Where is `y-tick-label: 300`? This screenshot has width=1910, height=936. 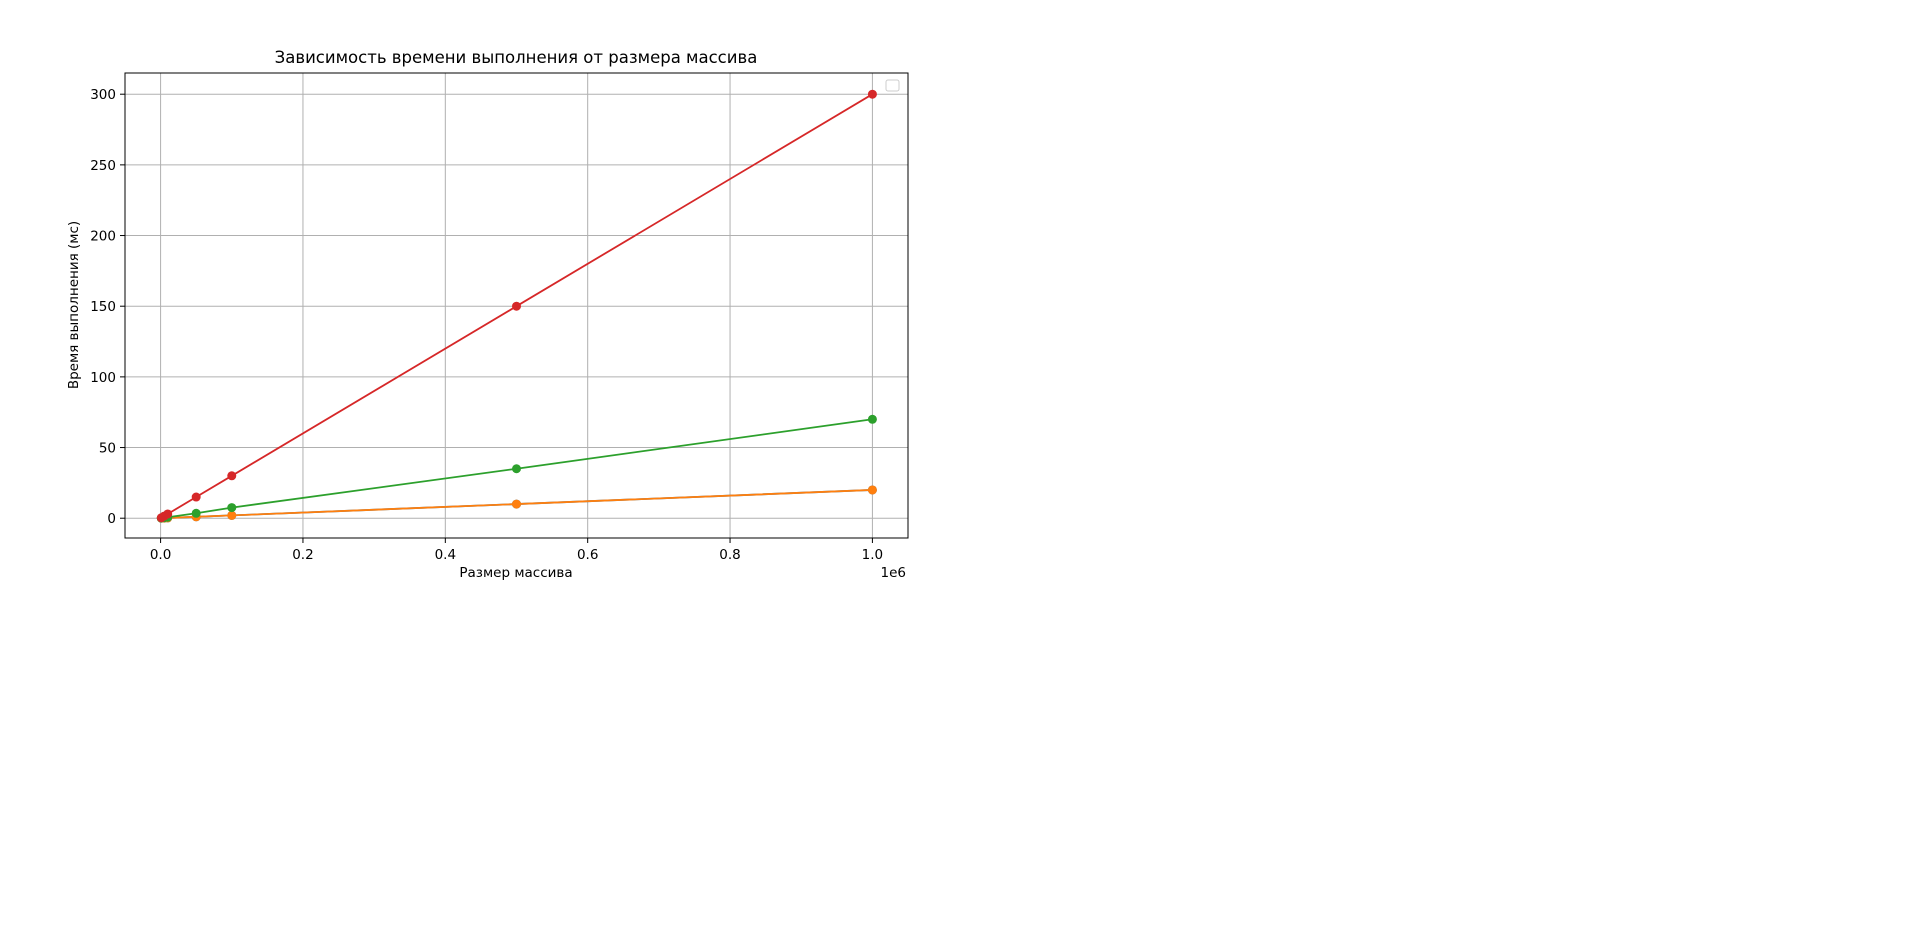
y-tick-label: 300 is located at coordinates (103, 95).